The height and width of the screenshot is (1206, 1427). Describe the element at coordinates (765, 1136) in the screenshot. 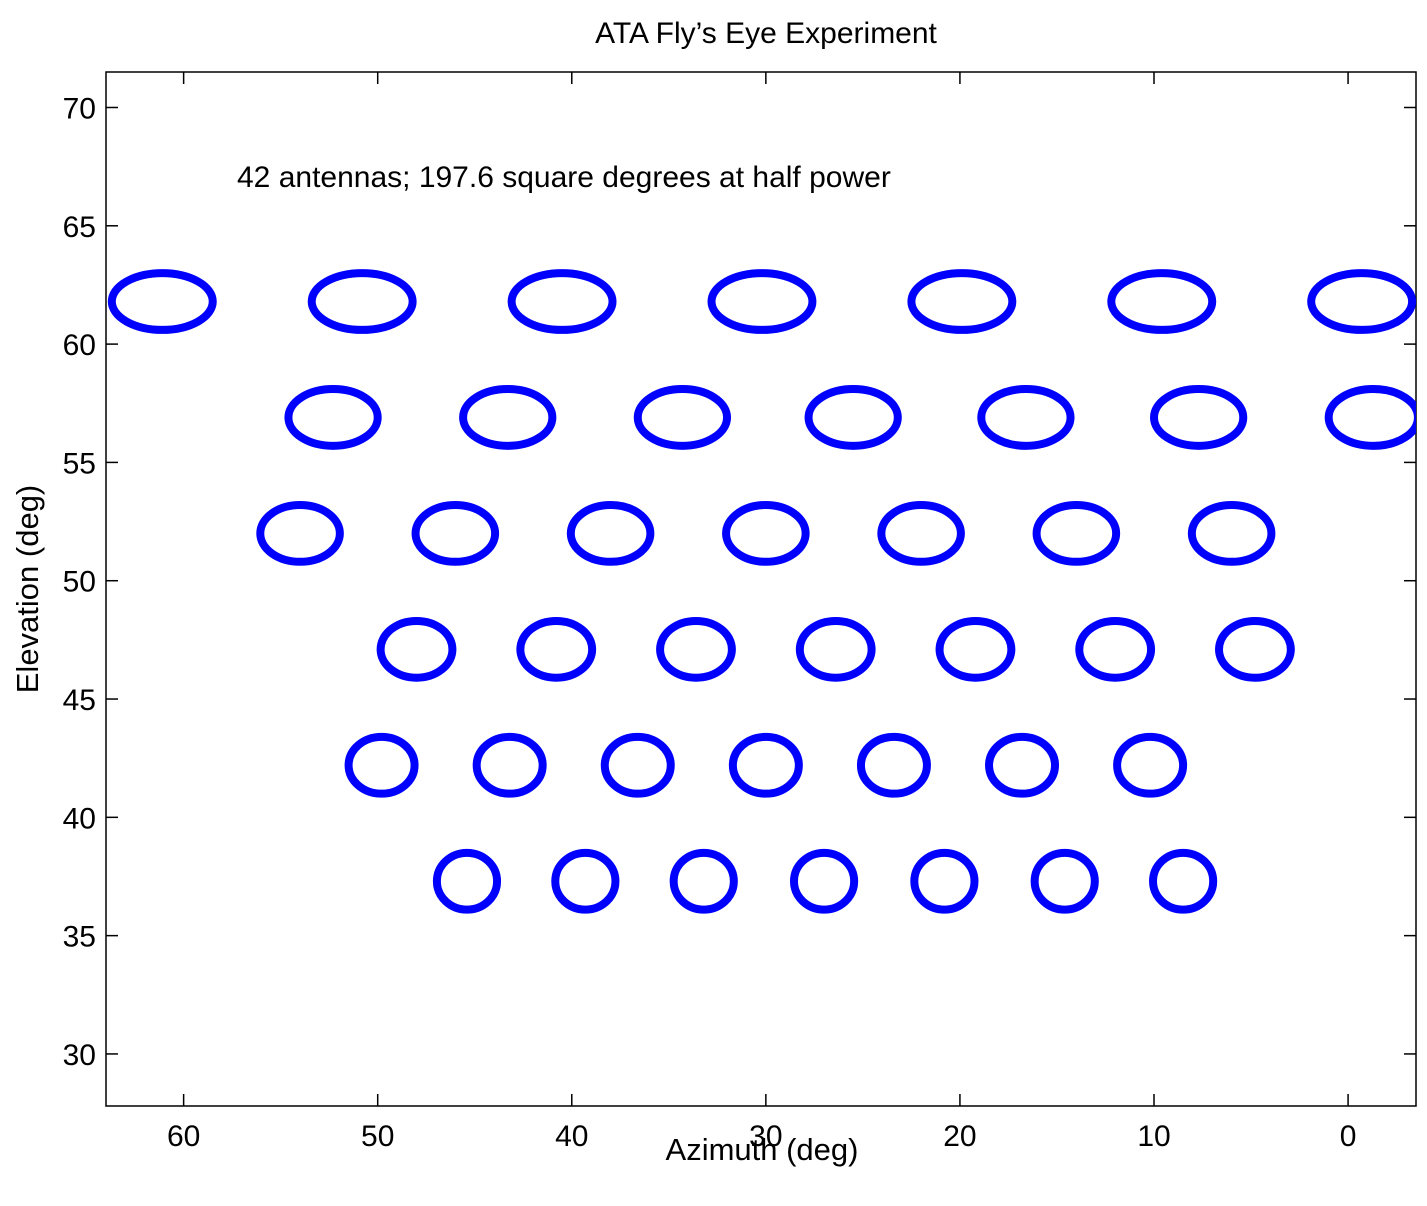

I see `x-tick-label-3: 30` at that location.